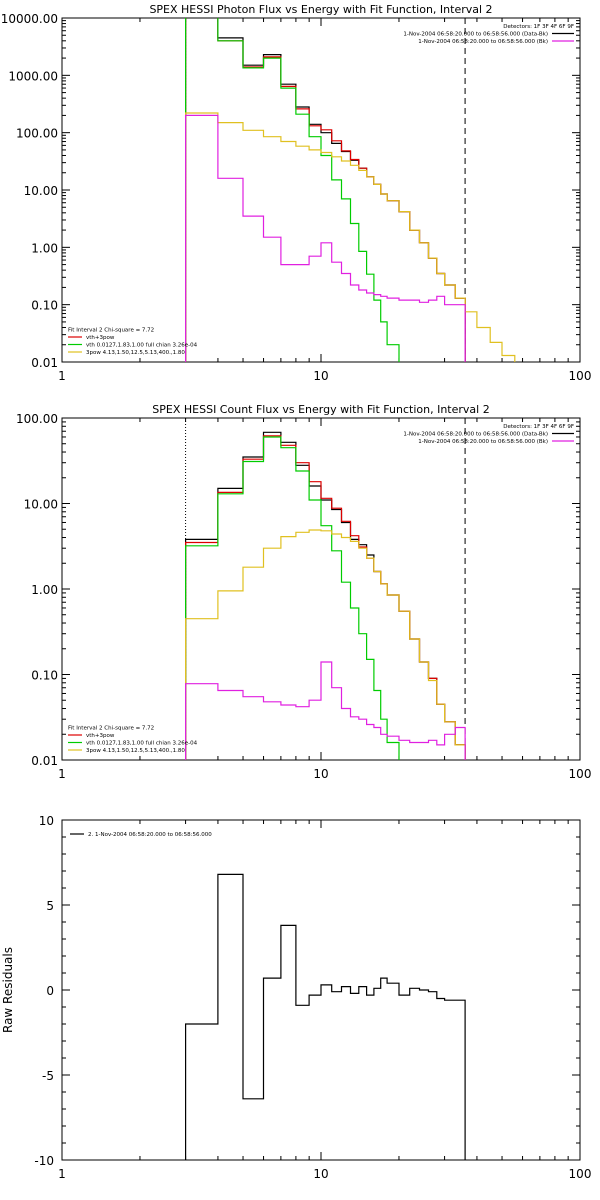  I want to click on y-tick-label: 1000.00, so click(33, 76).